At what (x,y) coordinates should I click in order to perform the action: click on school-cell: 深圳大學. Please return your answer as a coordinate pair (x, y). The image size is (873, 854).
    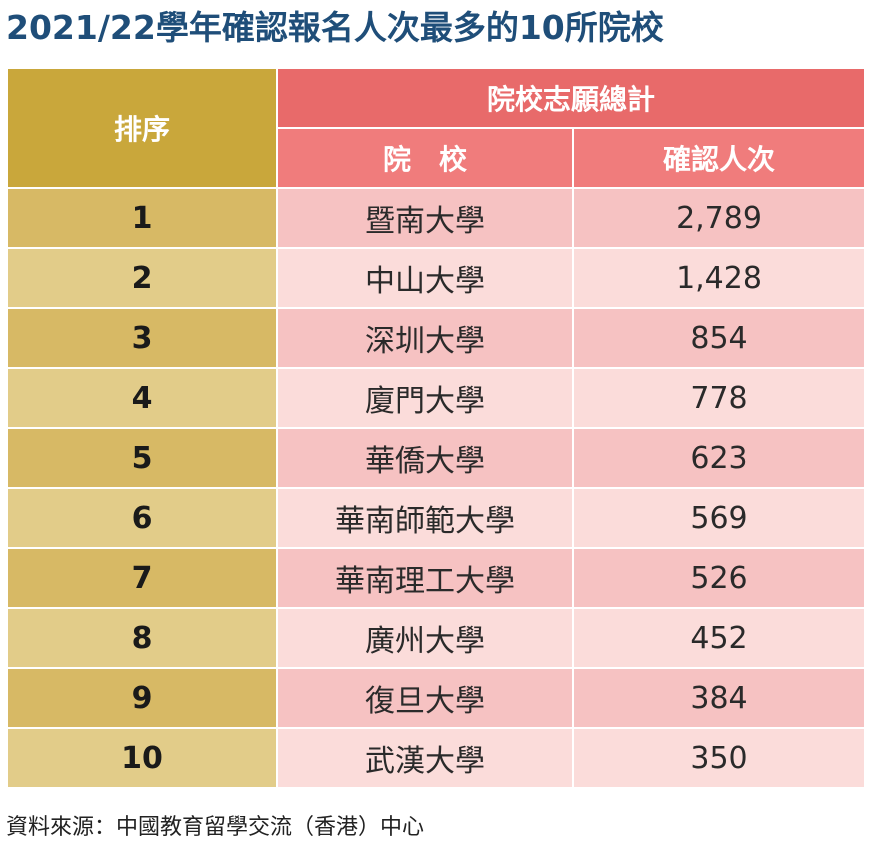
    Looking at the image, I should click on (425, 338).